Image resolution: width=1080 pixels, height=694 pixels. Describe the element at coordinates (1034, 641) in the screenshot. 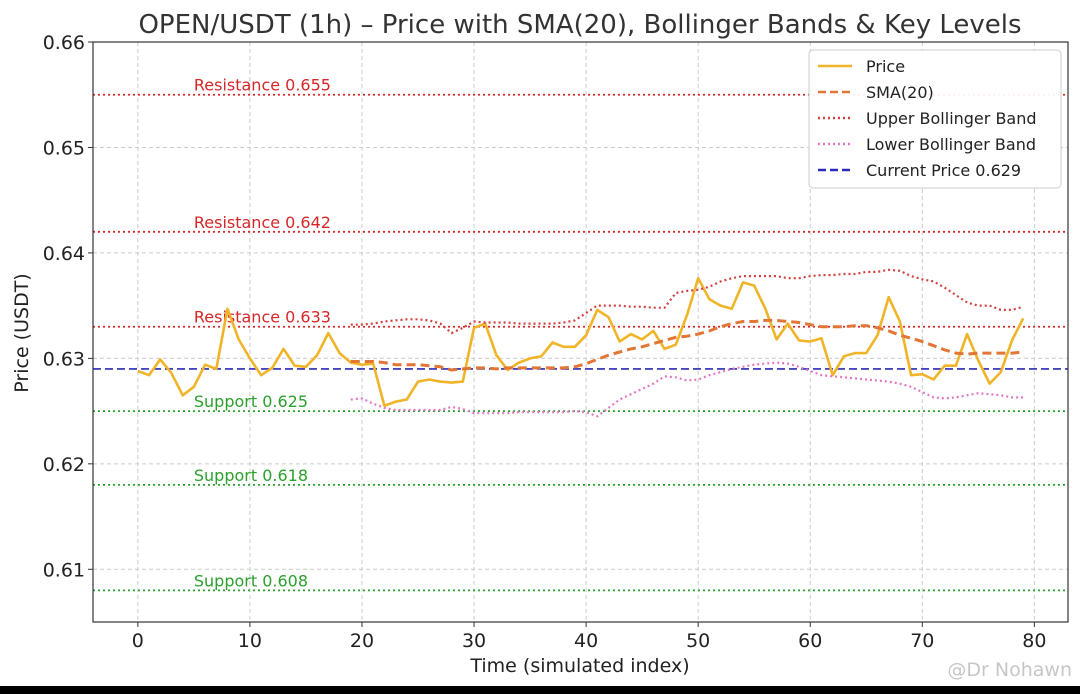

I see `x-tick-label: 80` at that location.